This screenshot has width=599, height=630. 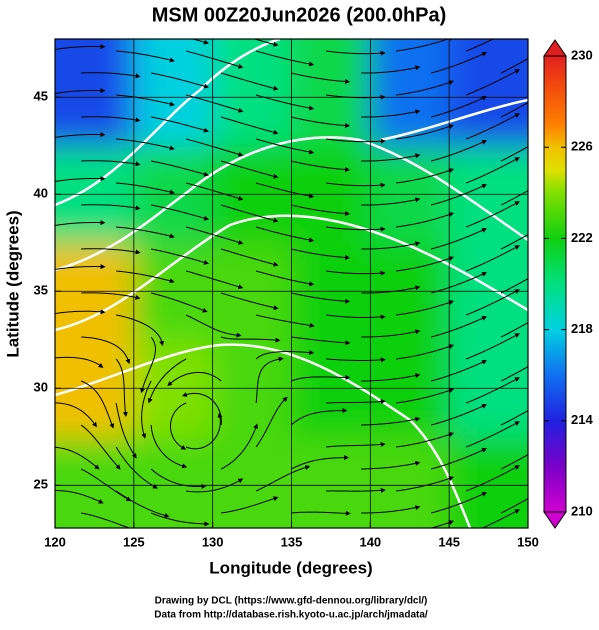 I want to click on y-axis-label: Latitude (degrees), so click(x=12, y=283).